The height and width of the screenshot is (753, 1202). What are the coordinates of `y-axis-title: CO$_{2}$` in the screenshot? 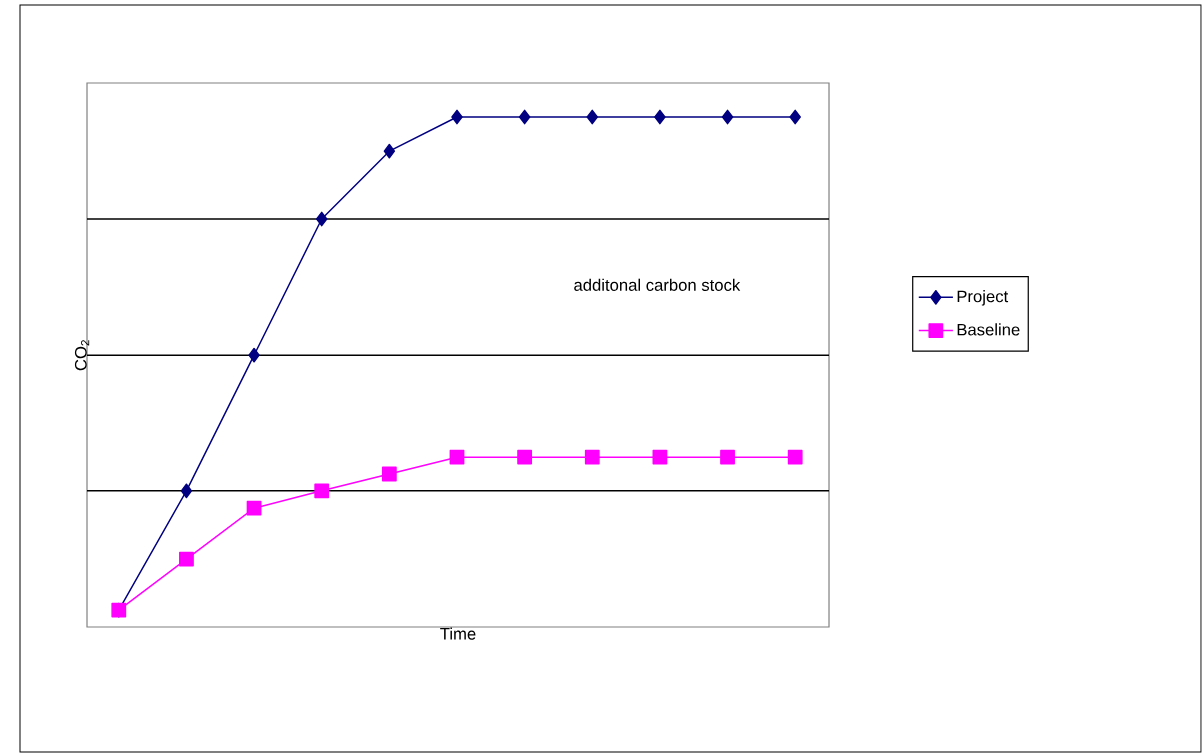 It's located at (82, 355).